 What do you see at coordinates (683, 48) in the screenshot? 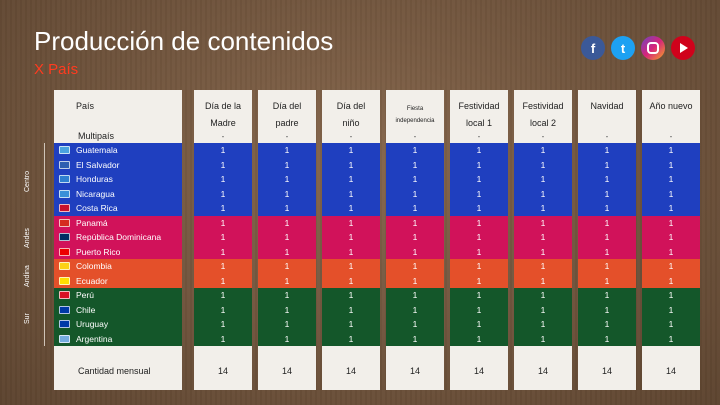
I see `youtube-icon` at bounding box center [683, 48].